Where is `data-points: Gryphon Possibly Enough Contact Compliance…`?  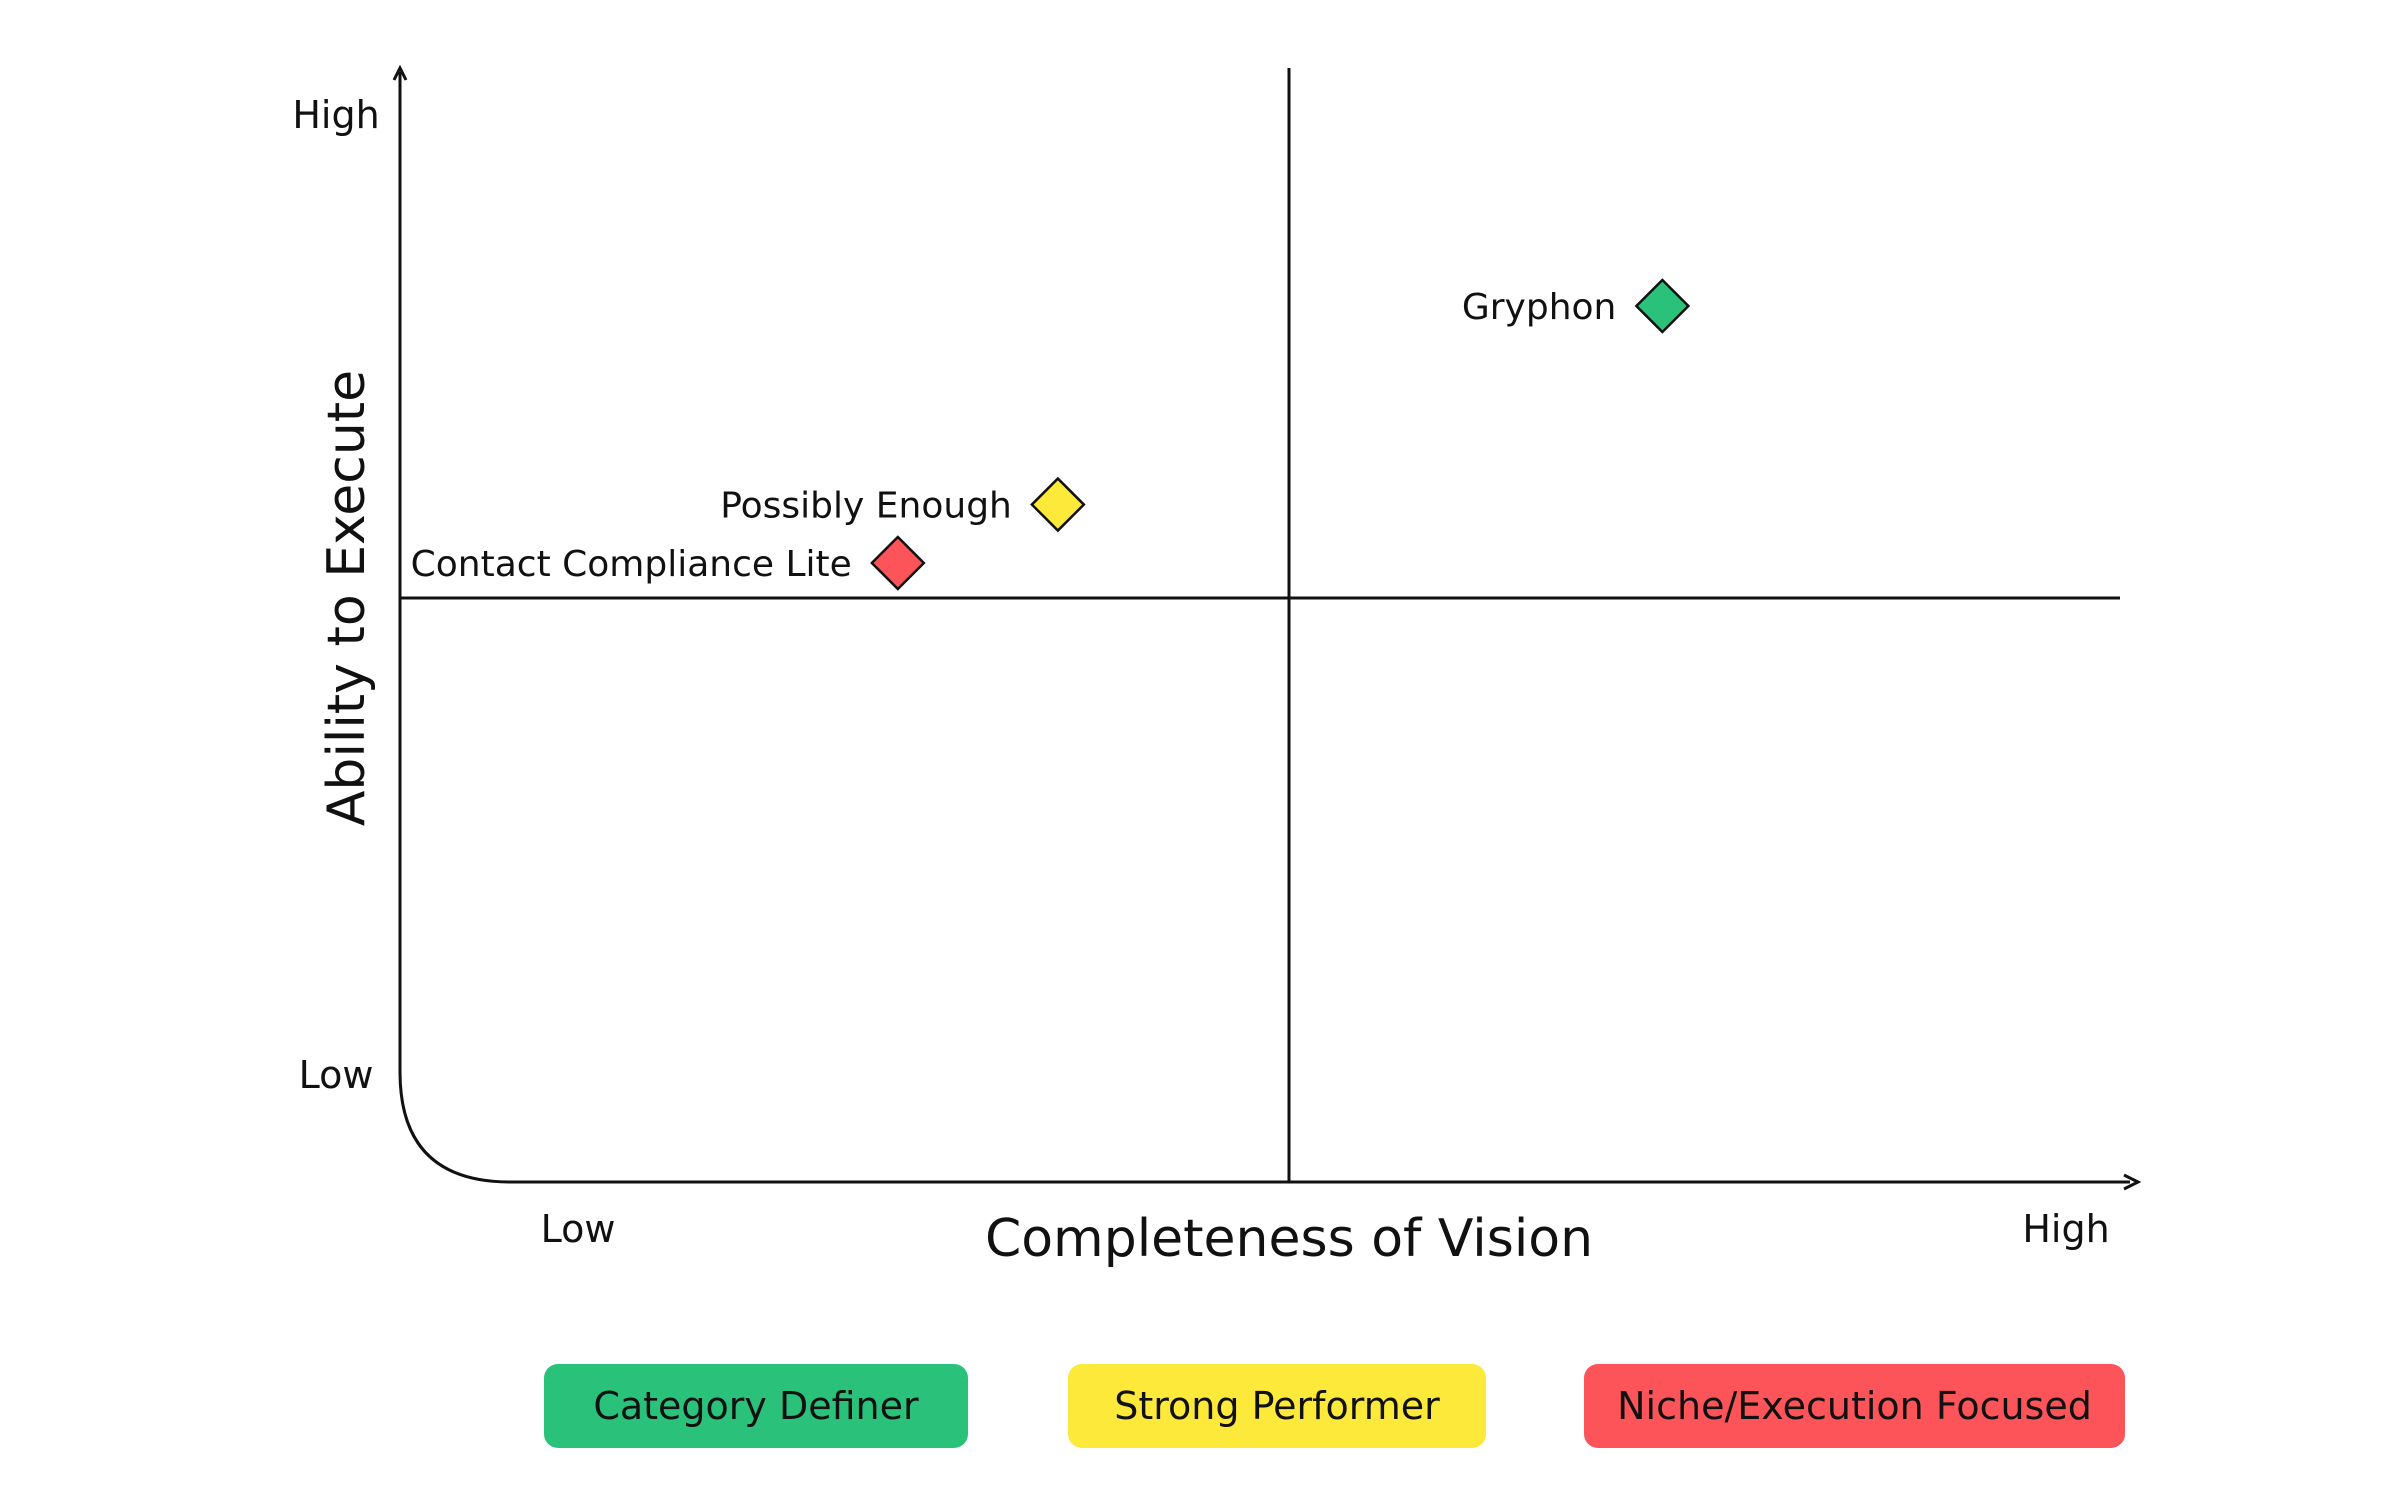 data-points: Gryphon Possibly Enough Contact Compliance… is located at coordinates (1051, 434).